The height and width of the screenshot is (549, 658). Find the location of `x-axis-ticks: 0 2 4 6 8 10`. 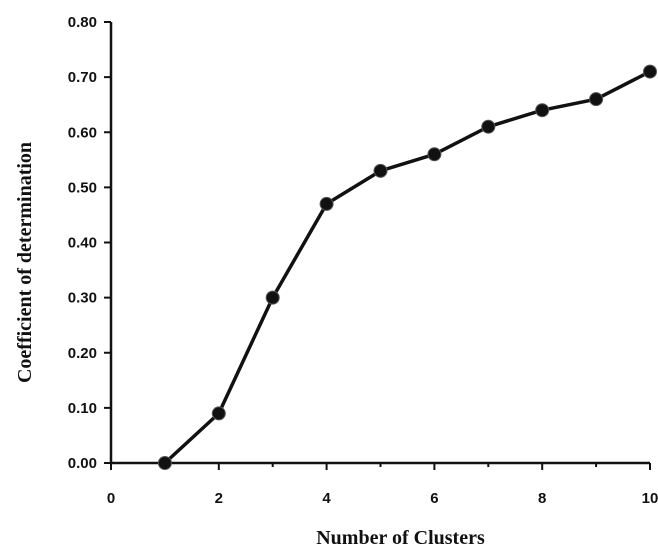

x-axis-ticks: 0 2 4 6 8 10 is located at coordinates (382, 485).